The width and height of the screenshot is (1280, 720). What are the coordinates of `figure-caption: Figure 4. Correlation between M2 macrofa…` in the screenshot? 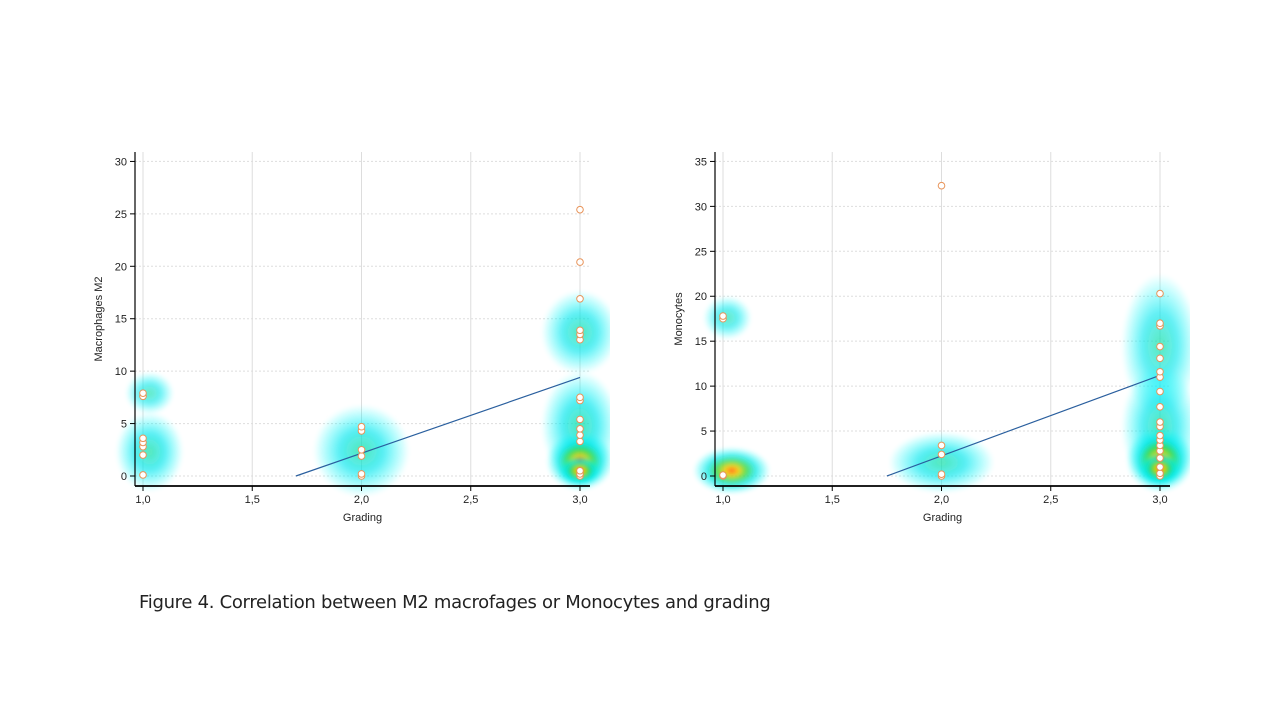 It's located at (455, 602).